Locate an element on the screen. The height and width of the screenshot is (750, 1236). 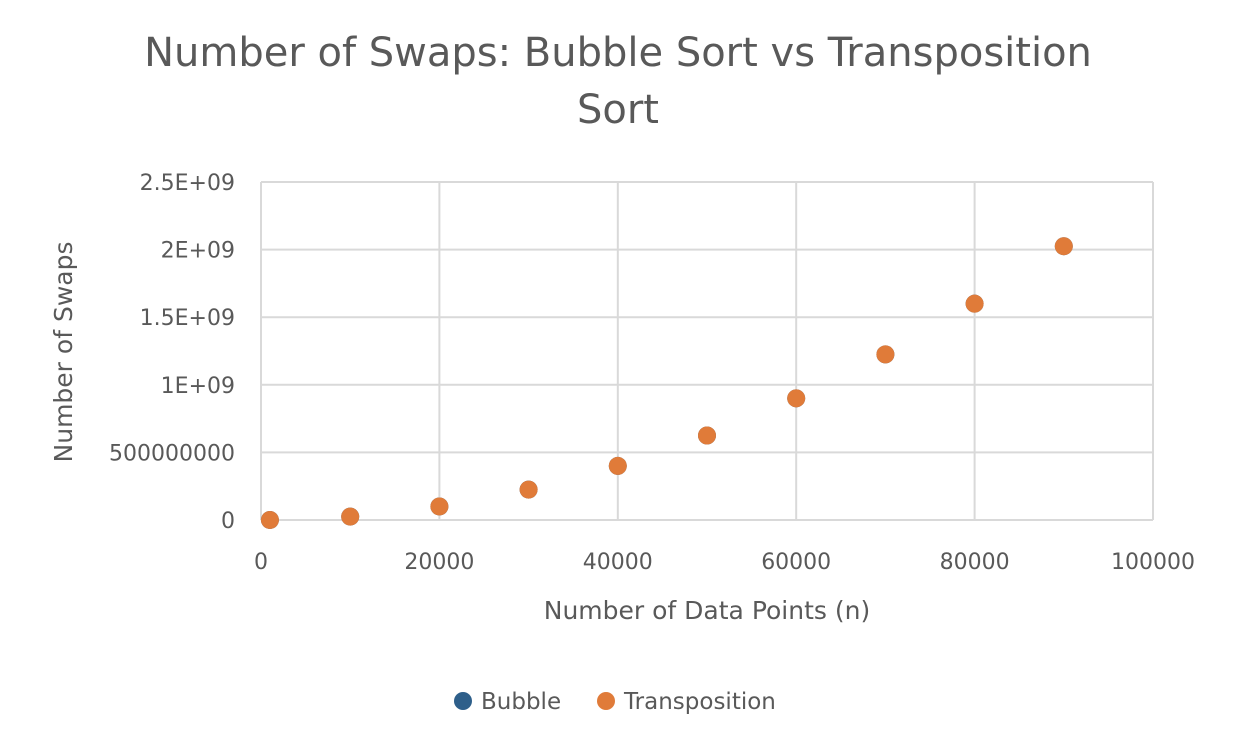
y-tick-label: 2E+09 is located at coordinates (198, 251).